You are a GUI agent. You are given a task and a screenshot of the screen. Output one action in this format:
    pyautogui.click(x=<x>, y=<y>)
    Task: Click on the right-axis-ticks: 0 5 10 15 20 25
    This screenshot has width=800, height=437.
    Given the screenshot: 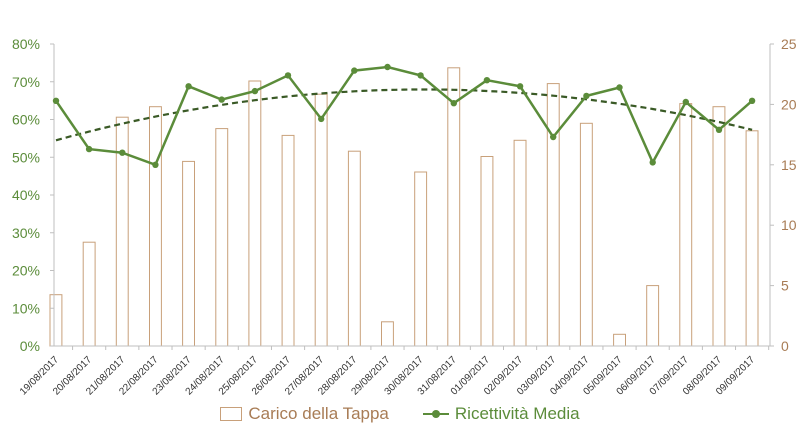 What is the action you would take?
    pyautogui.click(x=789, y=195)
    